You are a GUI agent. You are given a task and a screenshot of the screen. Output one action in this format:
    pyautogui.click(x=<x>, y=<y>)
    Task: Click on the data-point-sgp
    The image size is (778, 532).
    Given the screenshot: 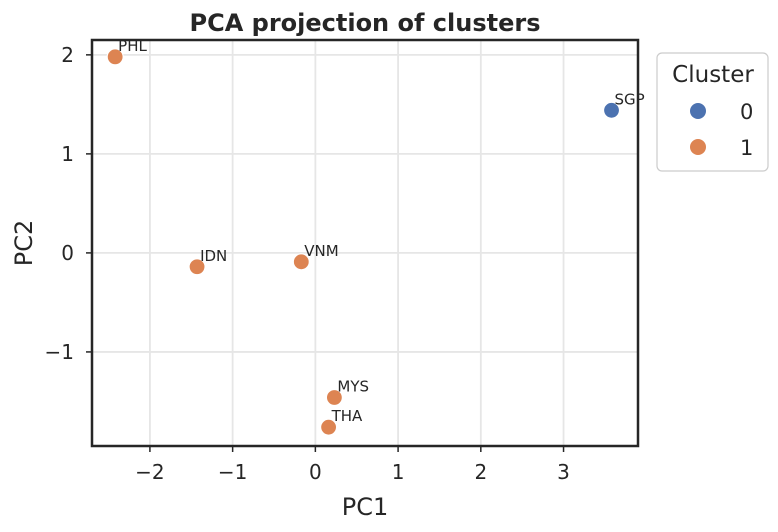 What is the action you would take?
    pyautogui.click(x=611, y=110)
    